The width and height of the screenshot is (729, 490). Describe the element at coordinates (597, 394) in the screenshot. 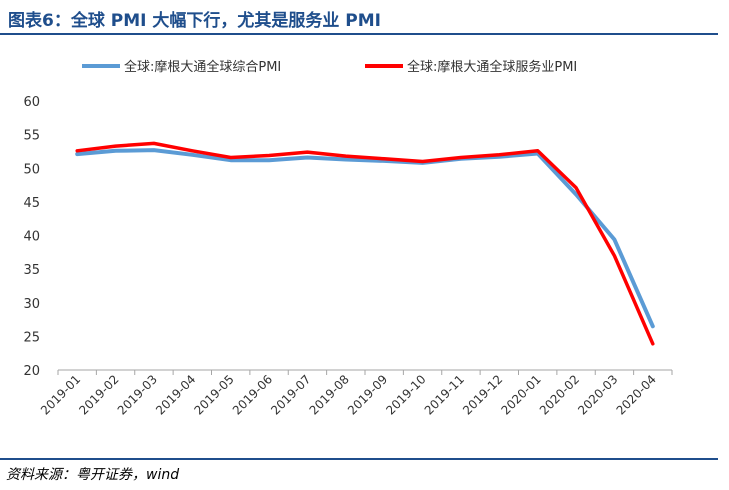

I see `x-tick-label: 2020-03` at that location.